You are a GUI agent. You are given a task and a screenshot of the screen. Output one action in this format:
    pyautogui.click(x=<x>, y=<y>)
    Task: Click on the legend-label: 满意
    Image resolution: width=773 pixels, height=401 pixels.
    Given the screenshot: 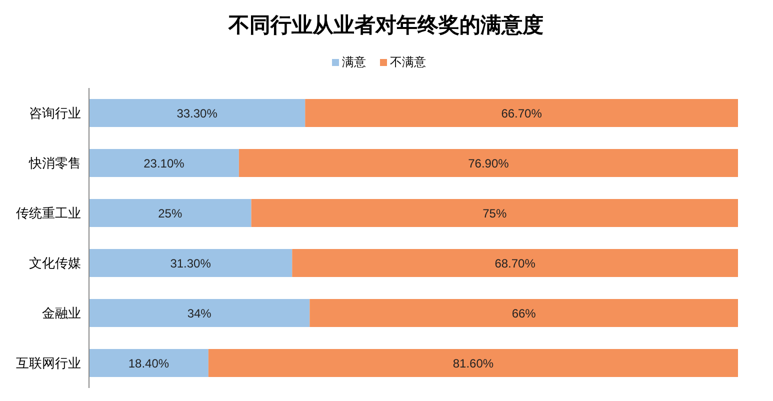 What is the action you would take?
    pyautogui.click(x=354, y=62)
    